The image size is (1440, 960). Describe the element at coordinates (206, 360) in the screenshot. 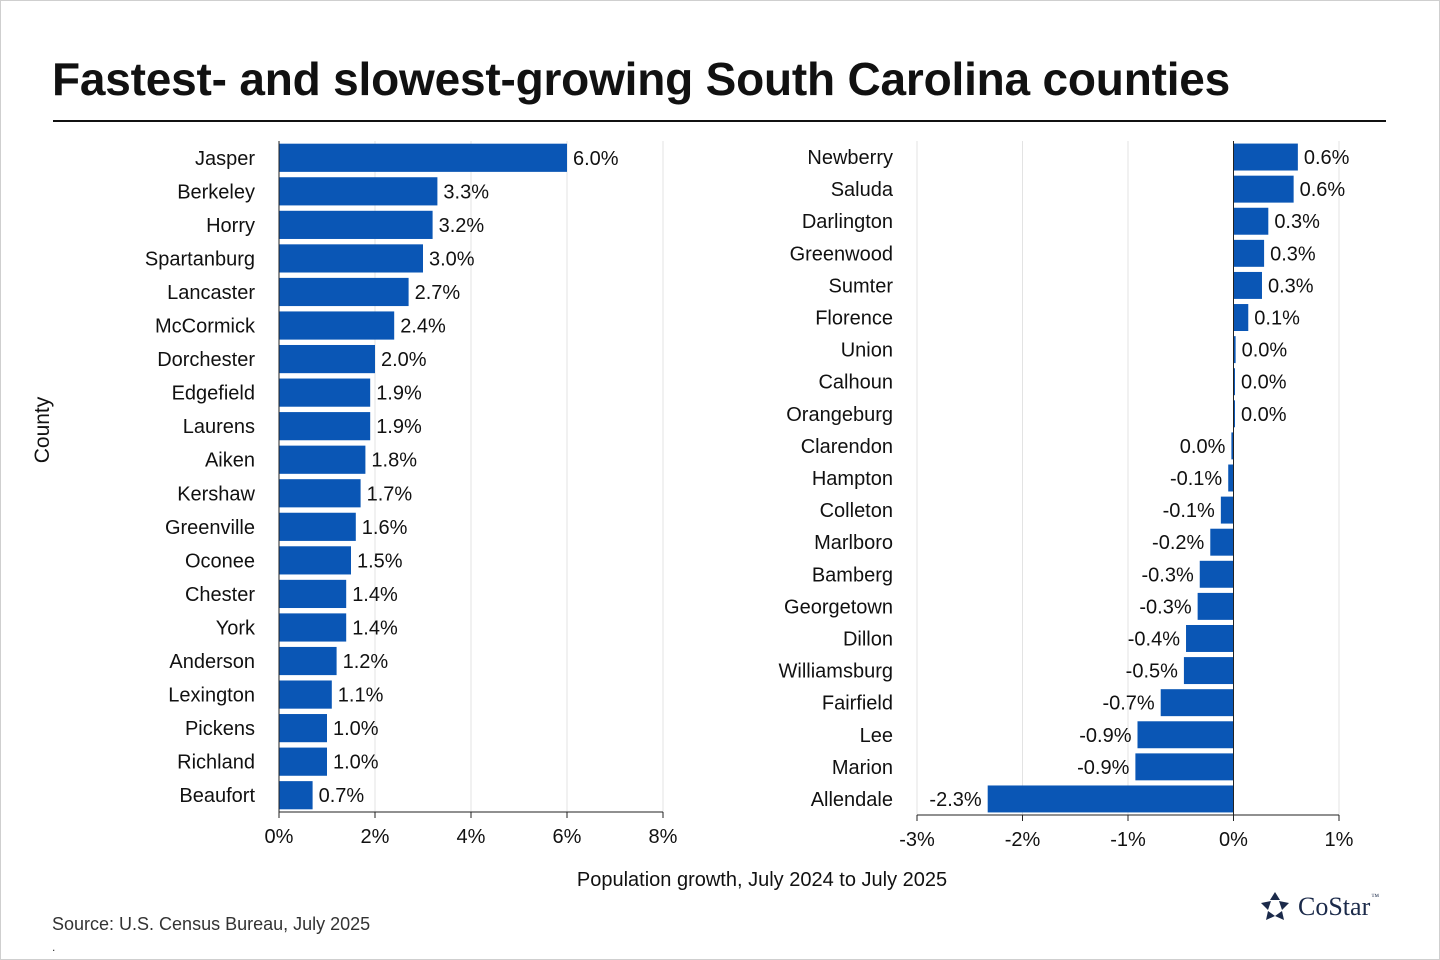

I see `category-label: Dorchester` at that location.